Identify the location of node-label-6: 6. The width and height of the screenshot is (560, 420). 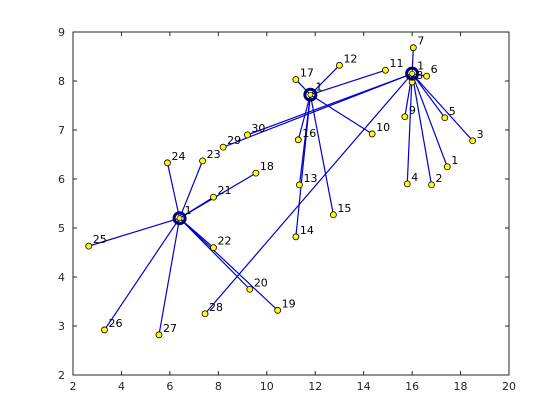
(434, 69).